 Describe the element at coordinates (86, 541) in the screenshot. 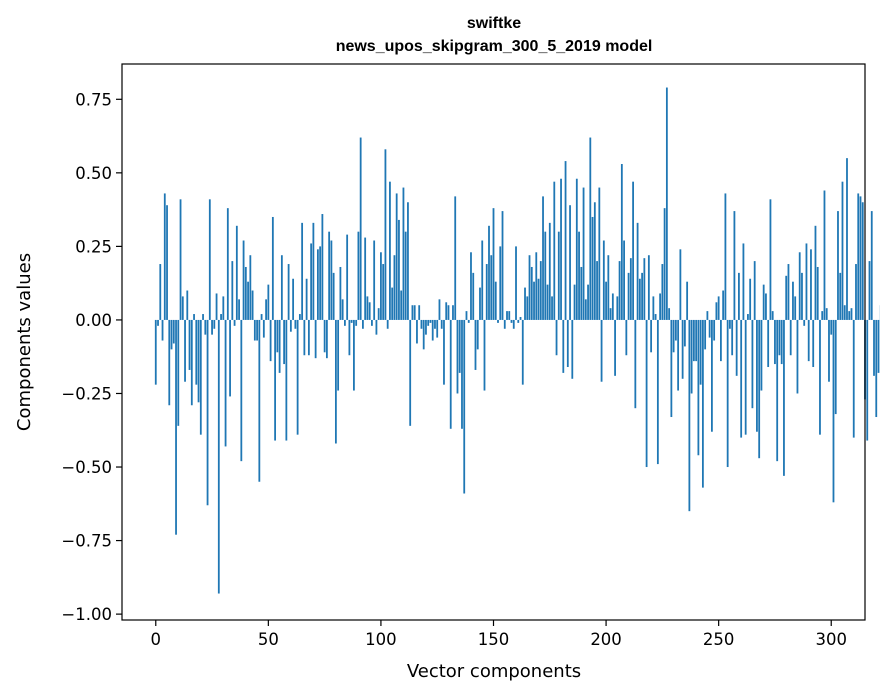

I see `y-tick-label-1: −0.75` at that location.